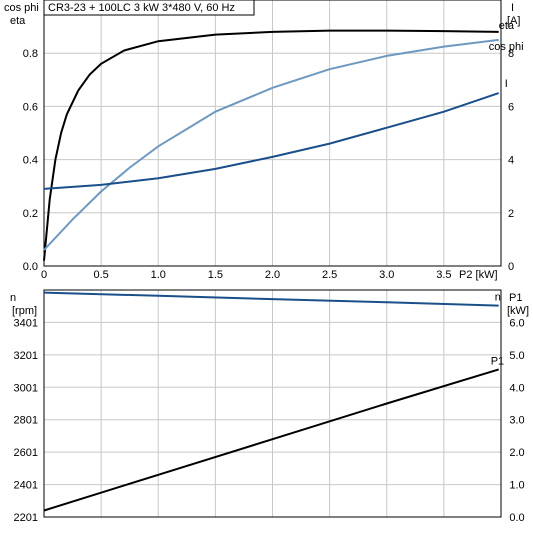 This screenshot has width=533, height=533. What do you see at coordinates (26, 323) in the screenshot?
I see `bottom-left-y-tick-label: 3401` at bounding box center [26, 323].